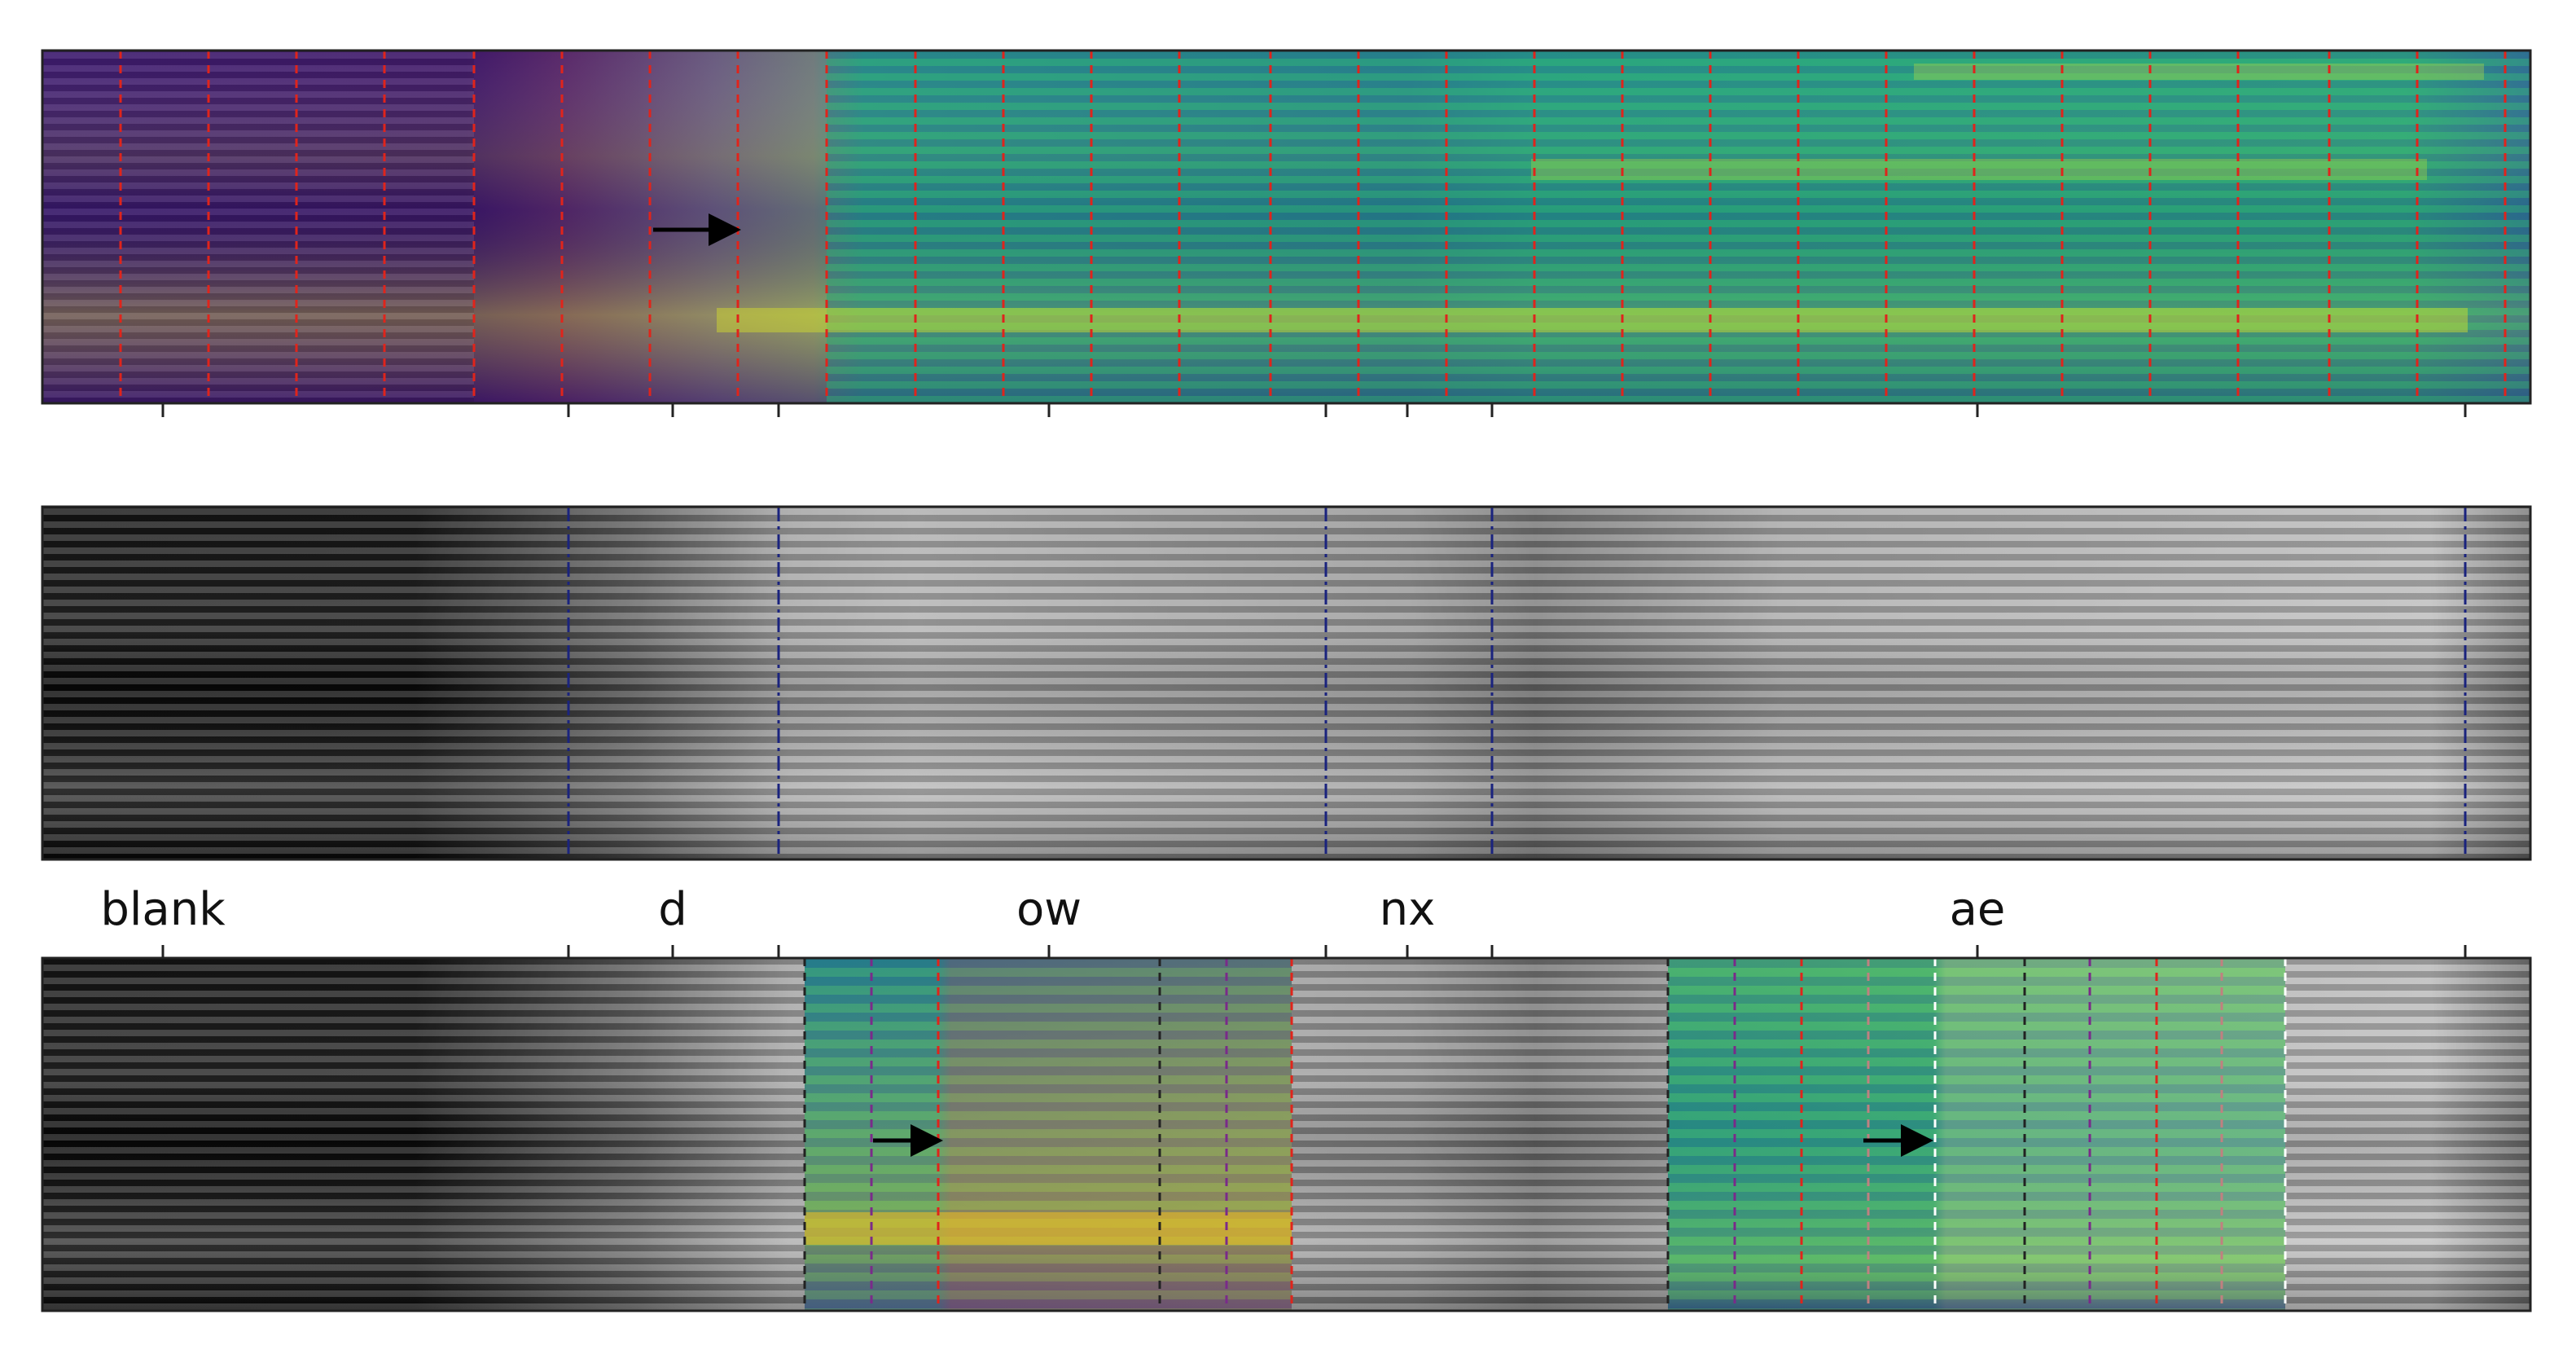 The image size is (2576, 1367). I want to click on phoneme-label-blank: blank, so click(163, 909).